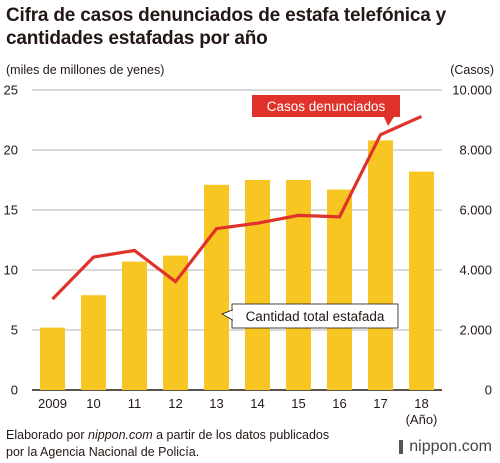 This screenshot has width=500, height=463. I want to click on x-axis-suffix: (Año), so click(422, 419).